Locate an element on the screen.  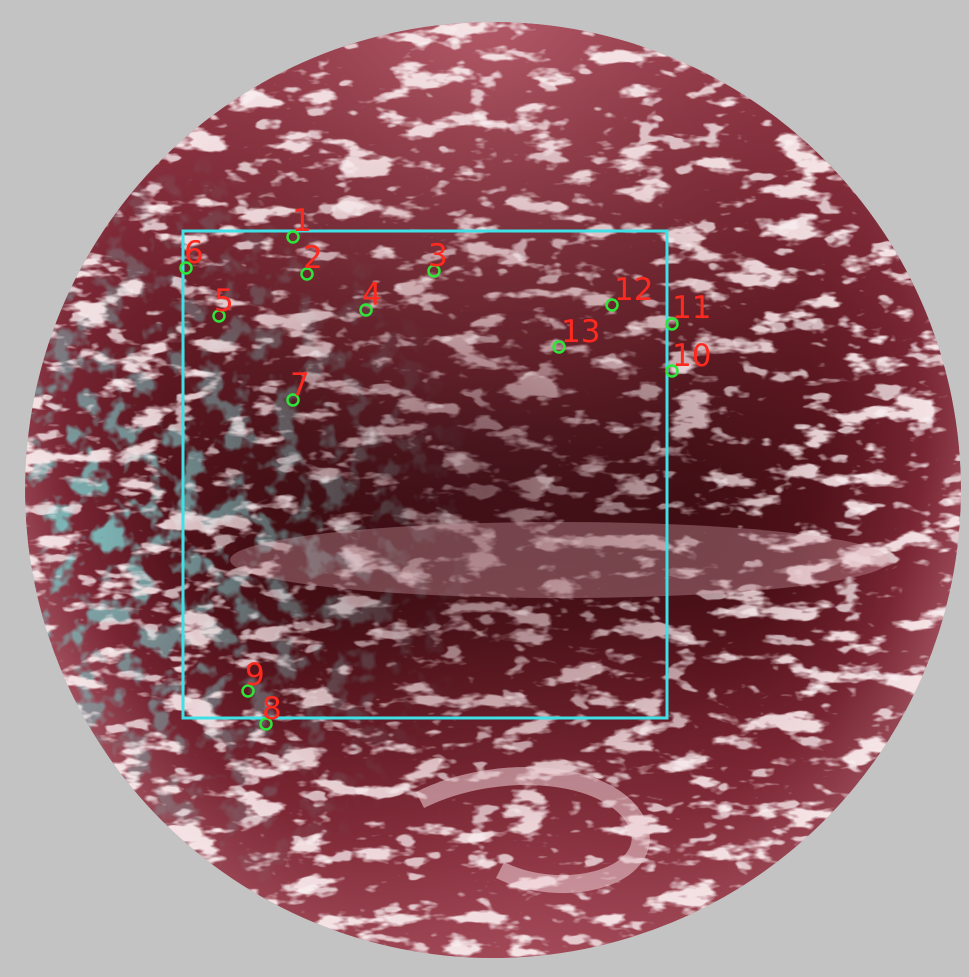
marker-11: 11 is located at coordinates (688, 310).